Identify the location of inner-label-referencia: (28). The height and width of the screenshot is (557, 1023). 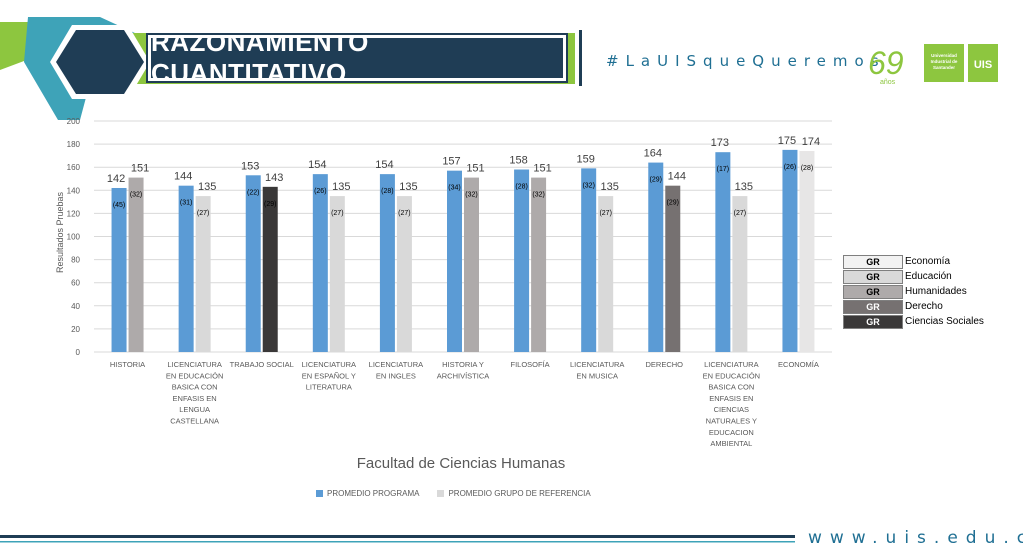
(807, 168).